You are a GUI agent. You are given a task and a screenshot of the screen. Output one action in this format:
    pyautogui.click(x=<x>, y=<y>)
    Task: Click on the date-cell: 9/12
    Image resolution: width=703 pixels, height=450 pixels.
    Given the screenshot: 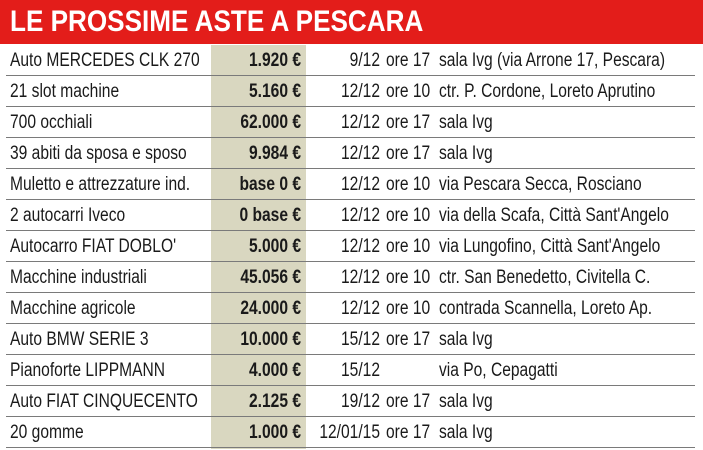 What is the action you would take?
    pyautogui.click(x=364, y=60)
    